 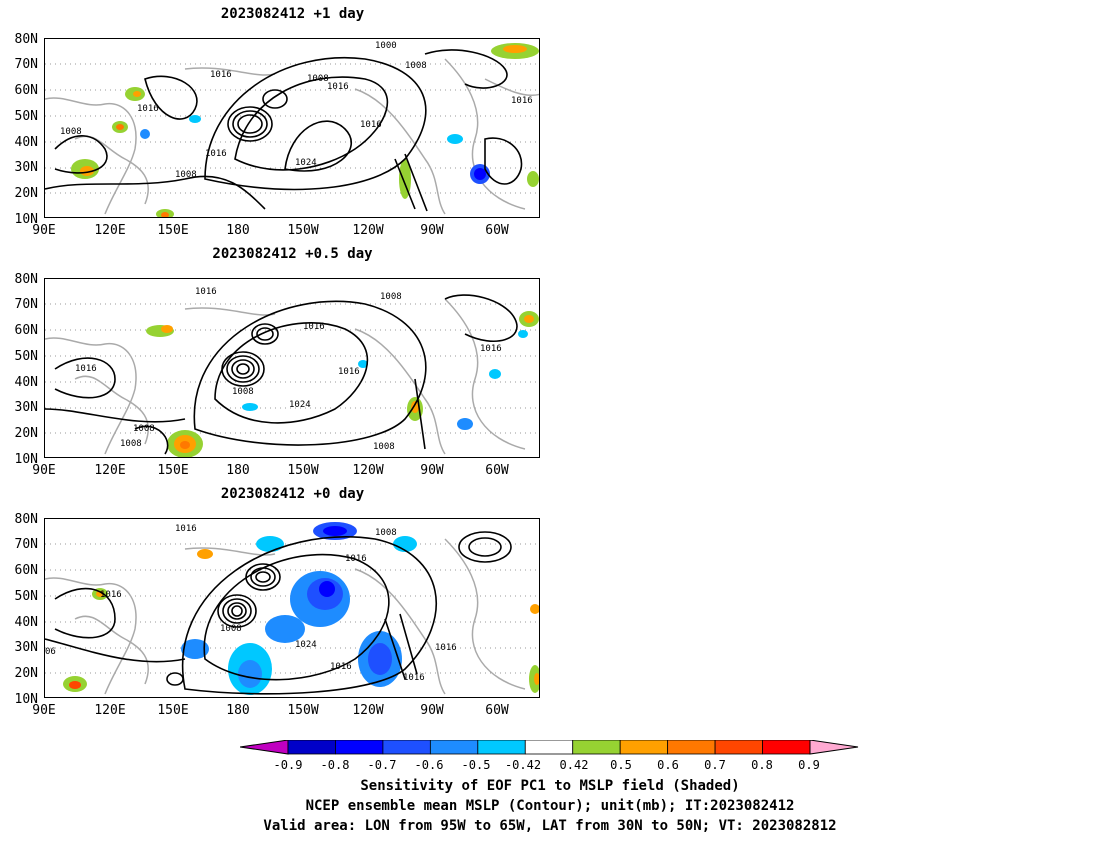 I want to click on colorbar-tick: 0.42, so click(x=574, y=765).